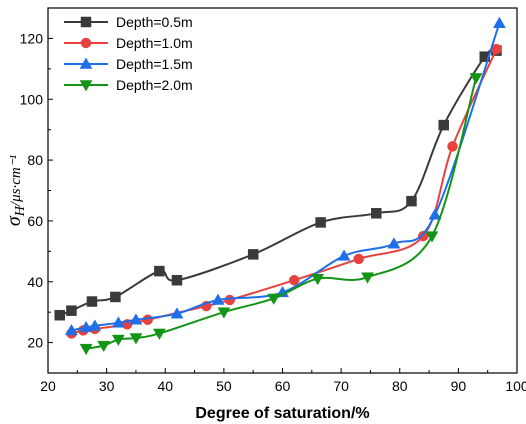  Describe the element at coordinates (35, 160) in the screenshot. I see `y-tick-label: 80` at that location.